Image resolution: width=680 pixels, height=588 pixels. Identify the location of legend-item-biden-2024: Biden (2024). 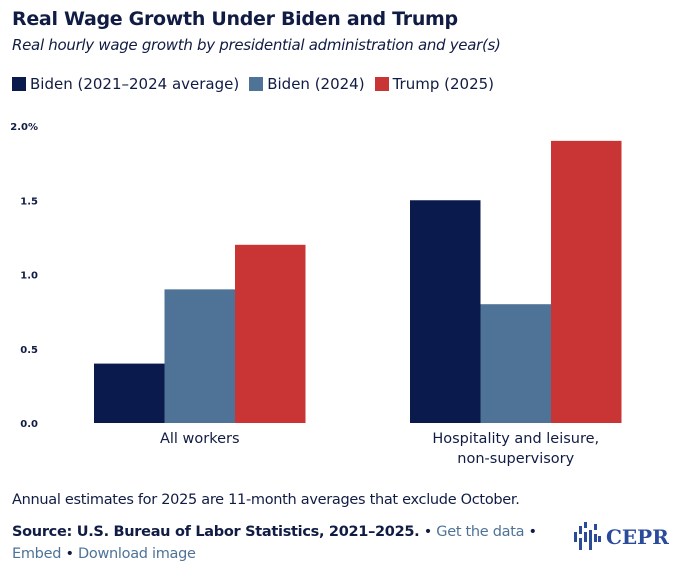
(307, 84).